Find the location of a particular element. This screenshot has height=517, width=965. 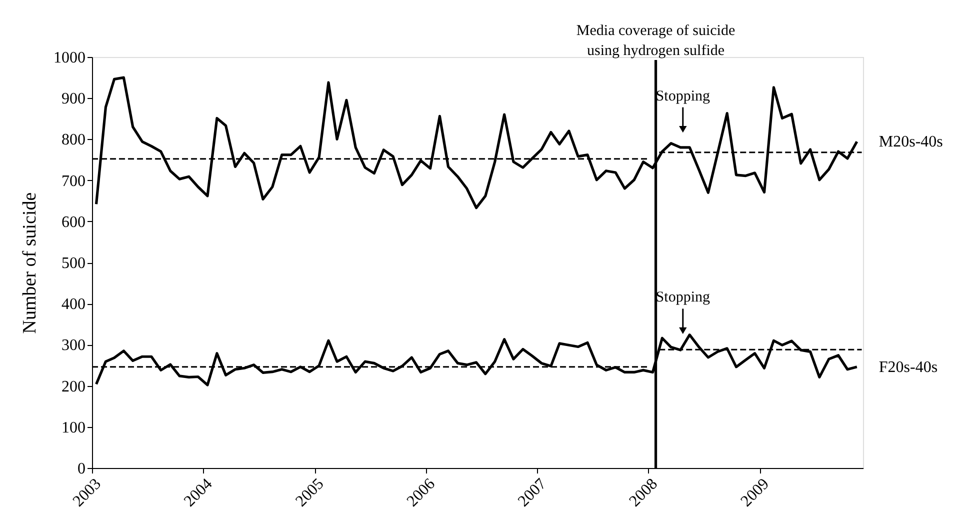

y-tick-label: 500 is located at coordinates (74, 263).